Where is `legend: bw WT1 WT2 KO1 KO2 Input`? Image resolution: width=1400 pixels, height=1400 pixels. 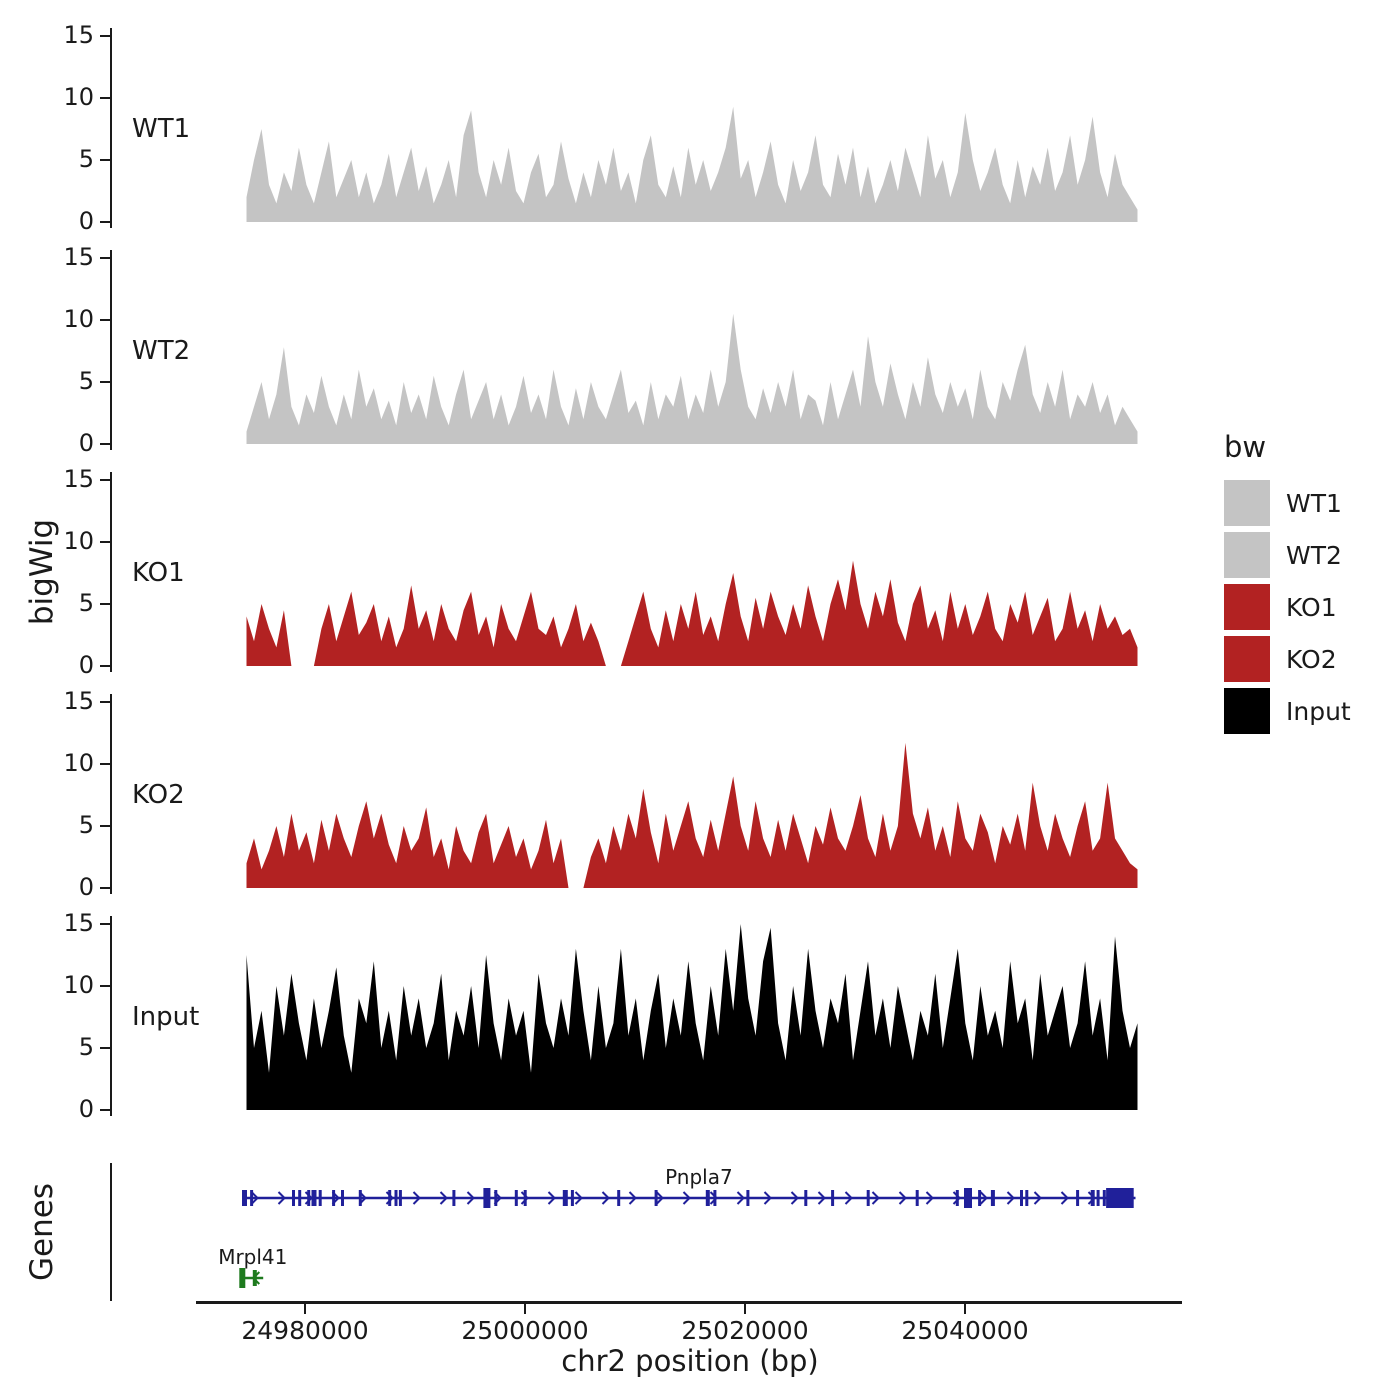
legend: bw WT1 WT2 KO1 KO2 Input is located at coordinates (1287, 585).